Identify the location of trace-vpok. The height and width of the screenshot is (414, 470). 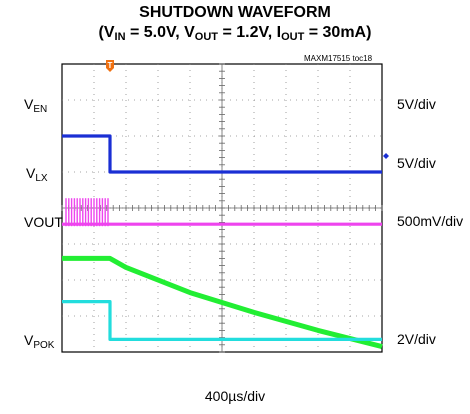
(222, 320).